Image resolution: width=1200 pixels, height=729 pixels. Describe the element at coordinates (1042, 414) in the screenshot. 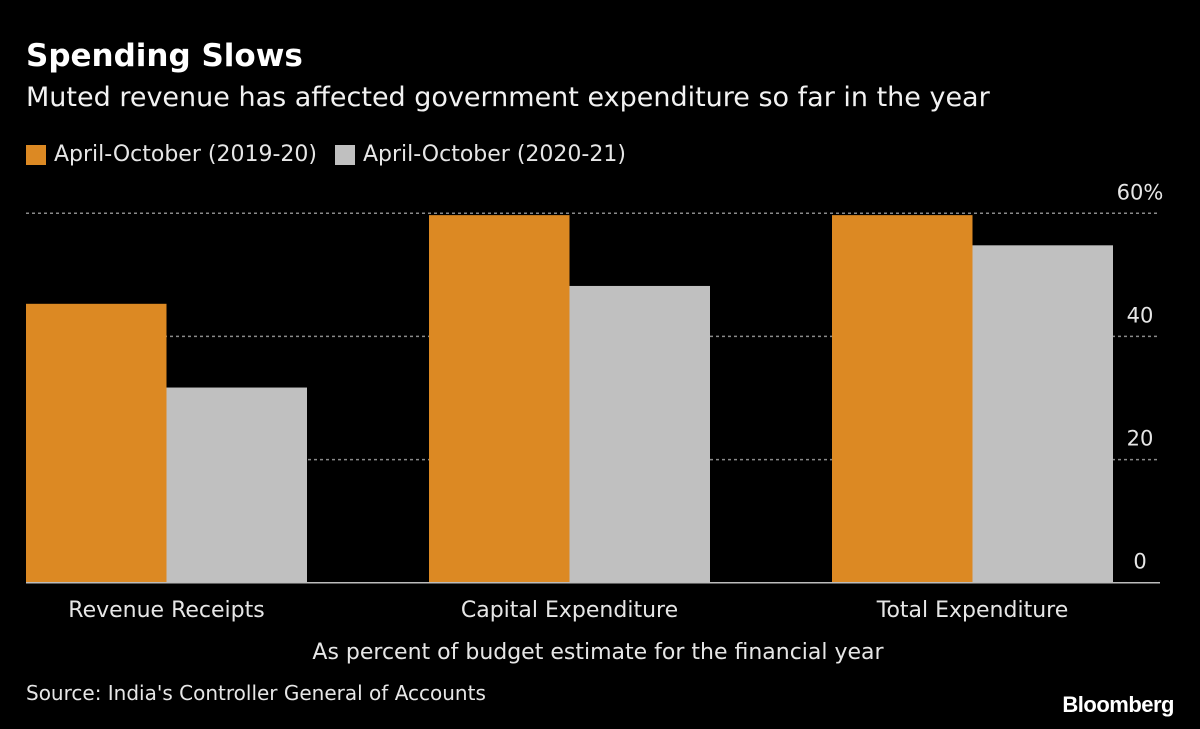

I see `bar-2020-21-total-expenditure` at that location.